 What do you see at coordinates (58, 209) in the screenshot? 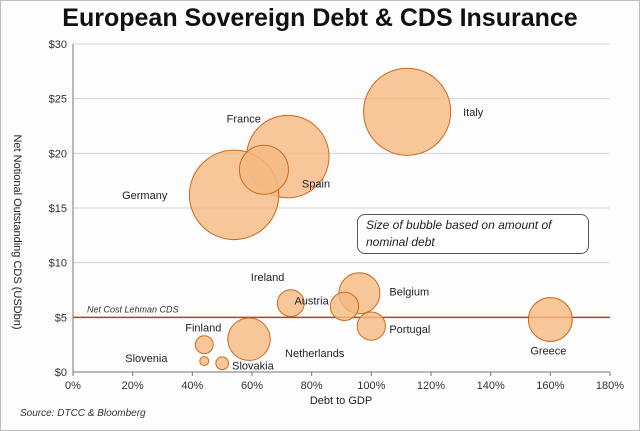
I see `y-tick-label: $15` at bounding box center [58, 209].